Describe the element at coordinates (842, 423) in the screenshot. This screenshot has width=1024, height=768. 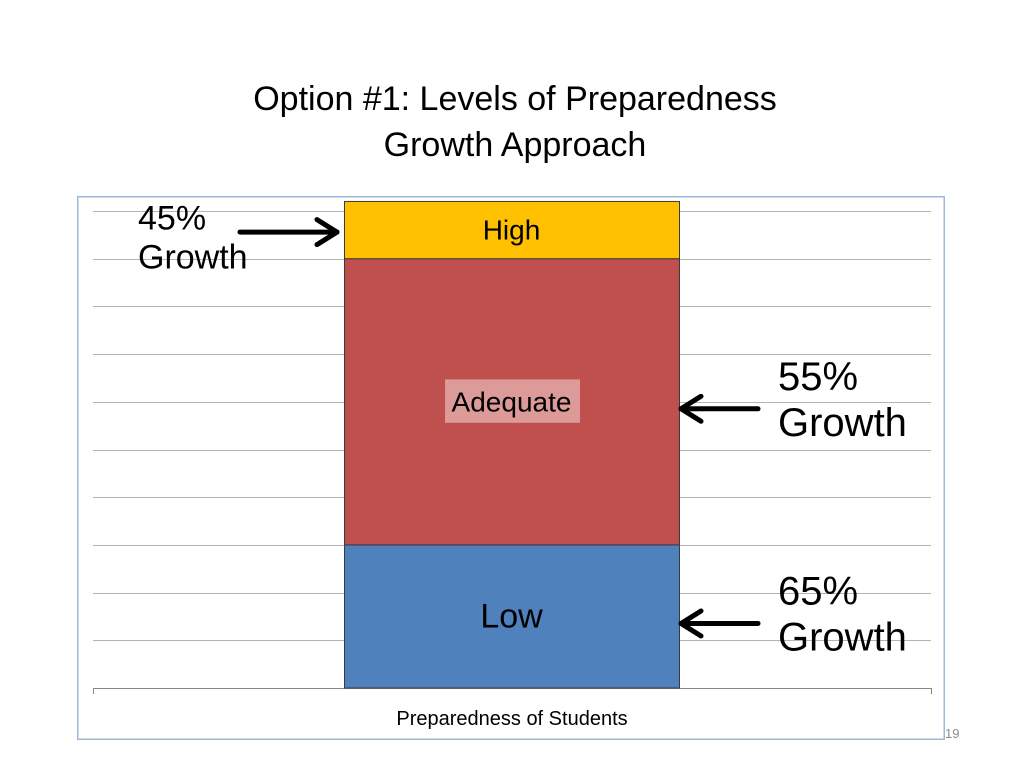
I see `annotation-growth-adequate: Growth` at that location.